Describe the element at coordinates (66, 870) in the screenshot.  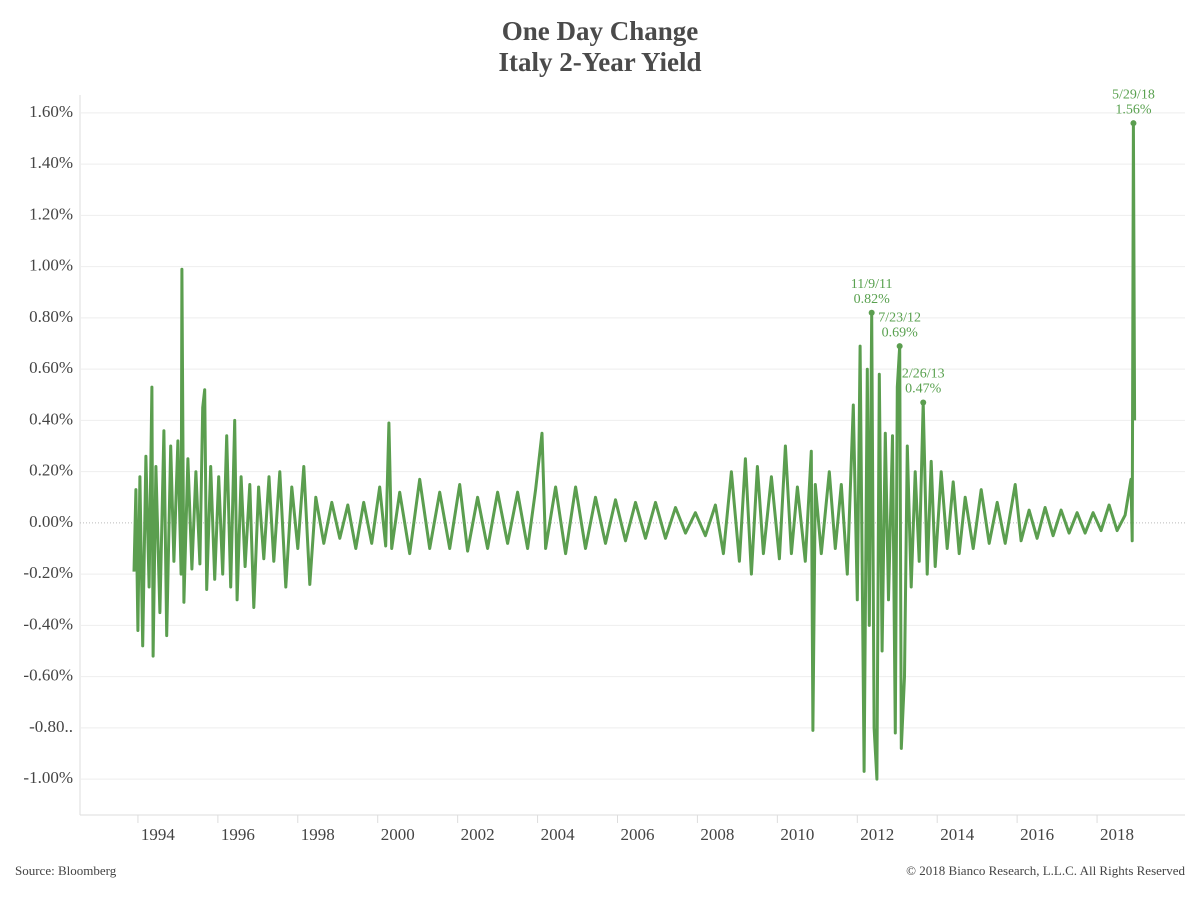
I see `source: Source: Bloomberg` at that location.